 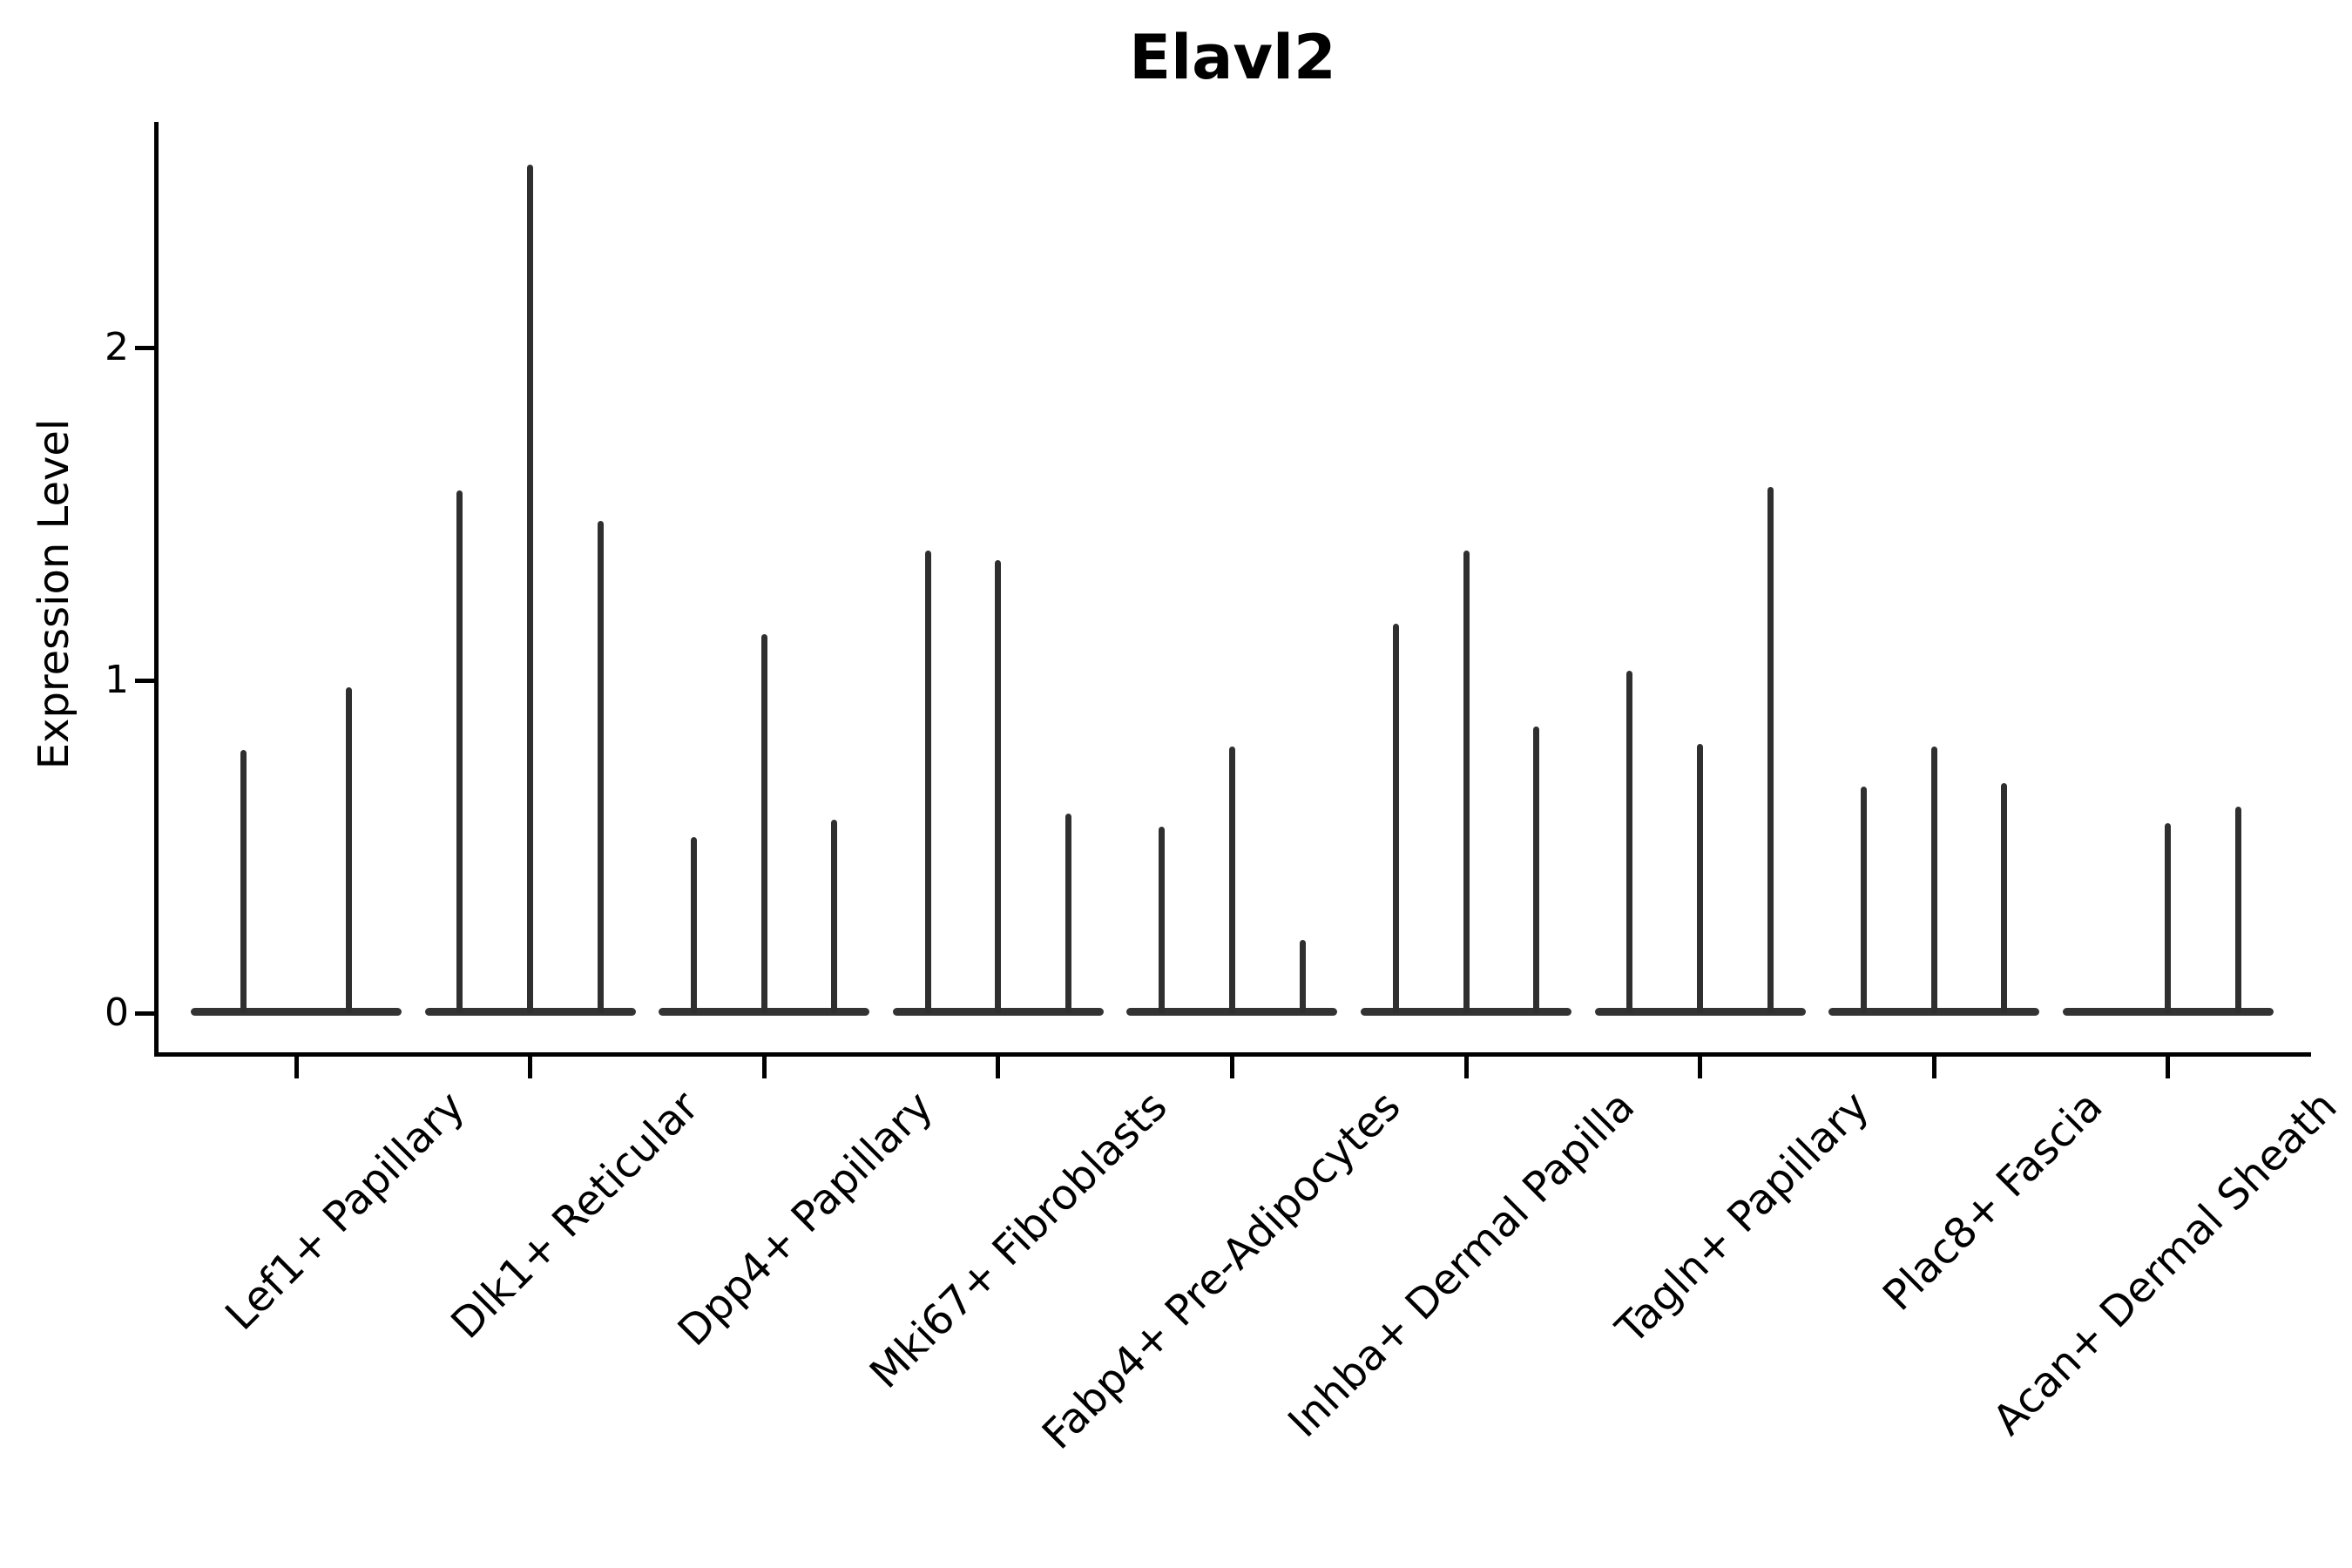 I want to click on y-axis-label: Expression Level, so click(x=54, y=594).